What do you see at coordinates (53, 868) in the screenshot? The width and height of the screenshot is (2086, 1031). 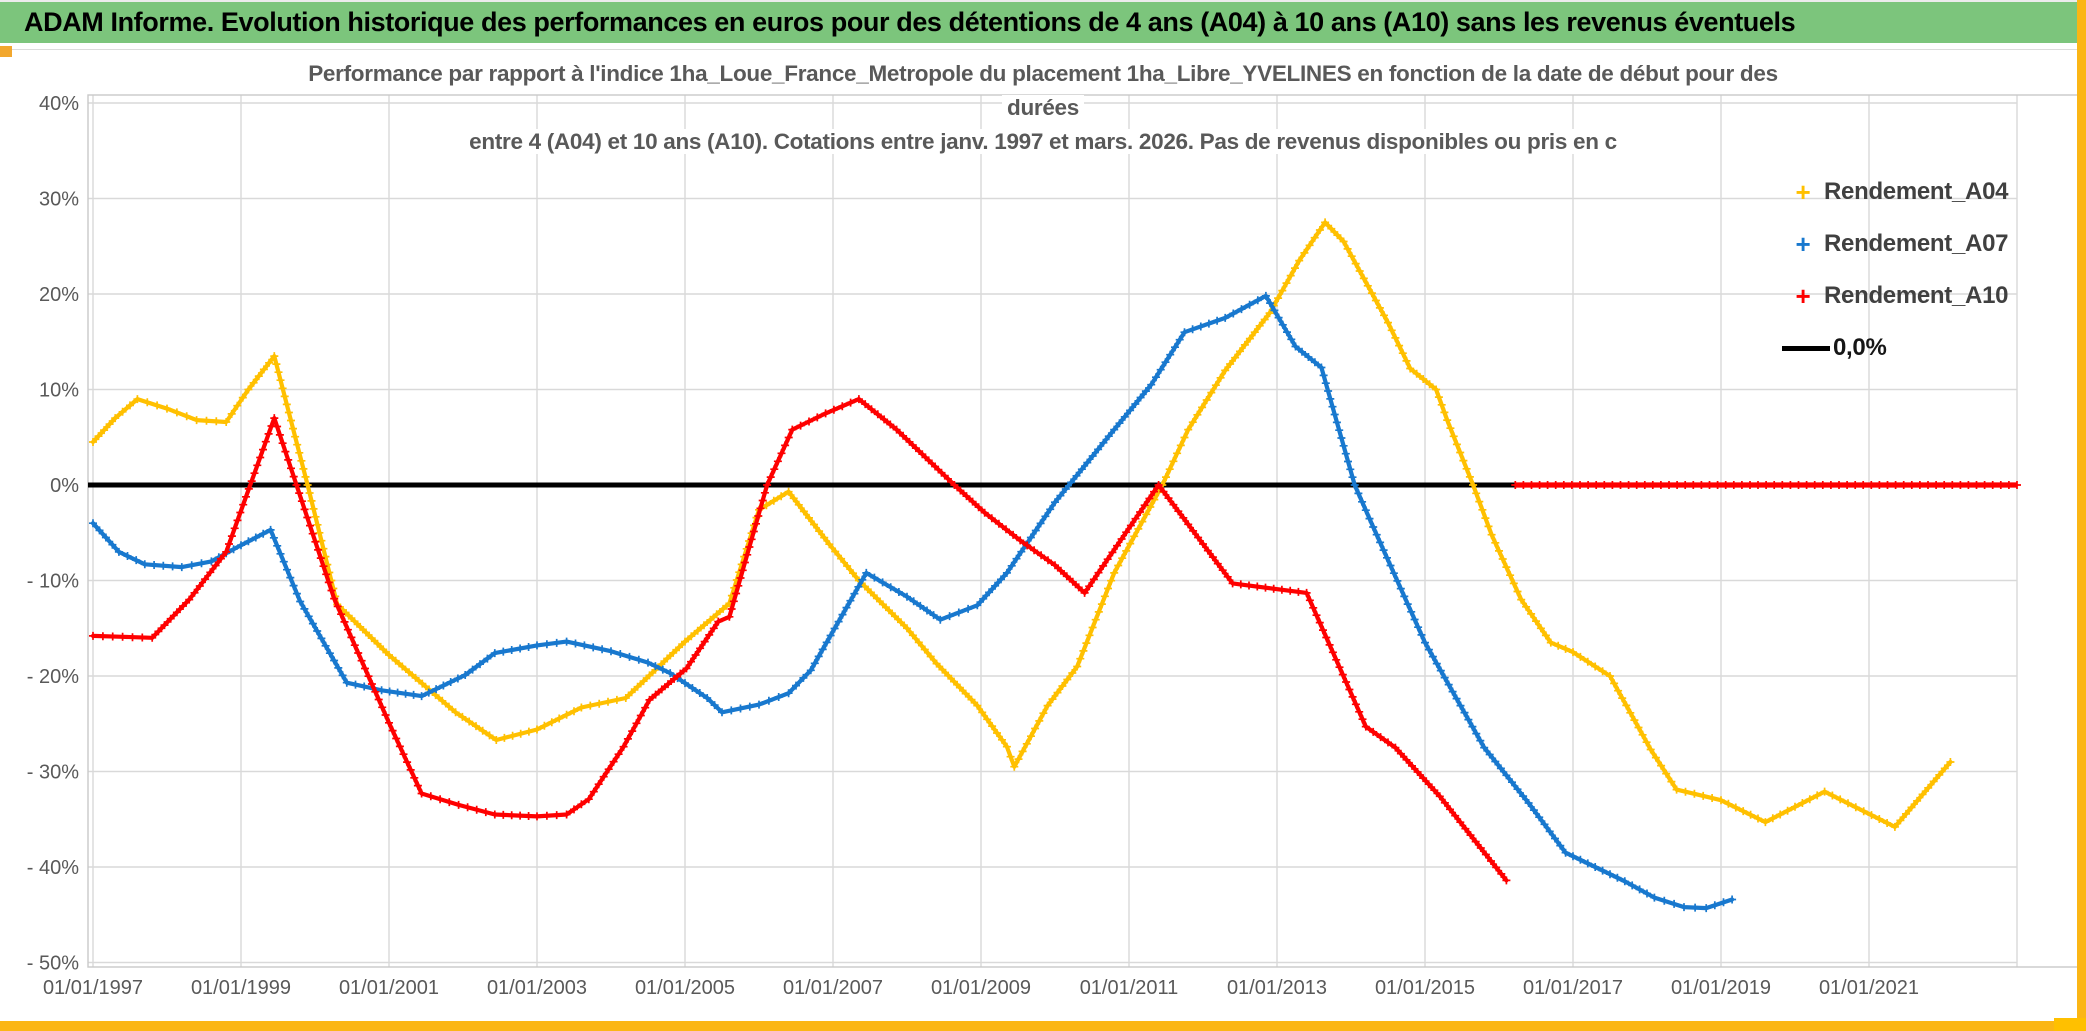 I see `y-axis-tick-label: - 40%` at bounding box center [53, 868].